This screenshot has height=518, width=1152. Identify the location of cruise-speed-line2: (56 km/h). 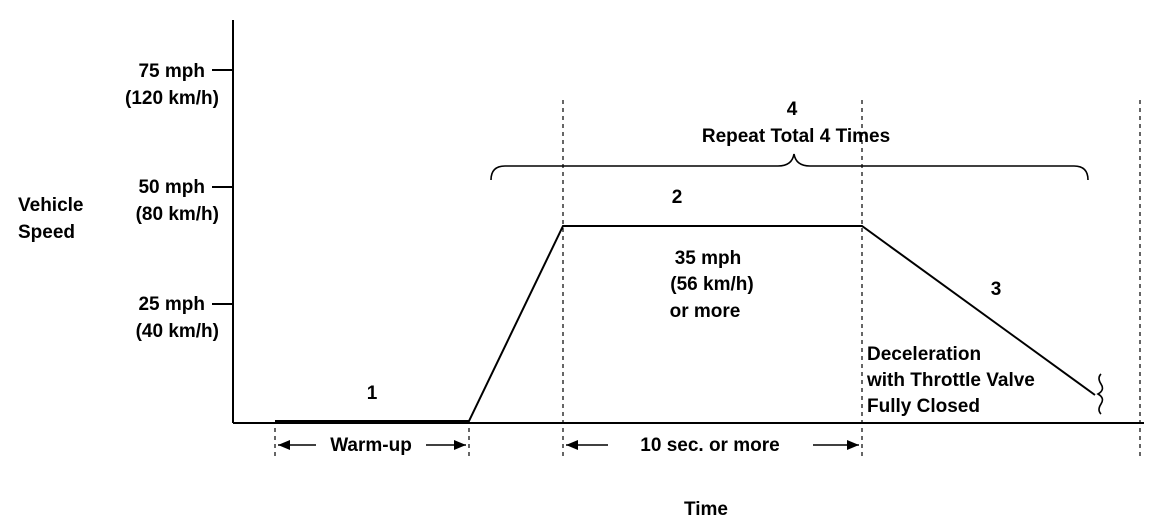
(711, 284).